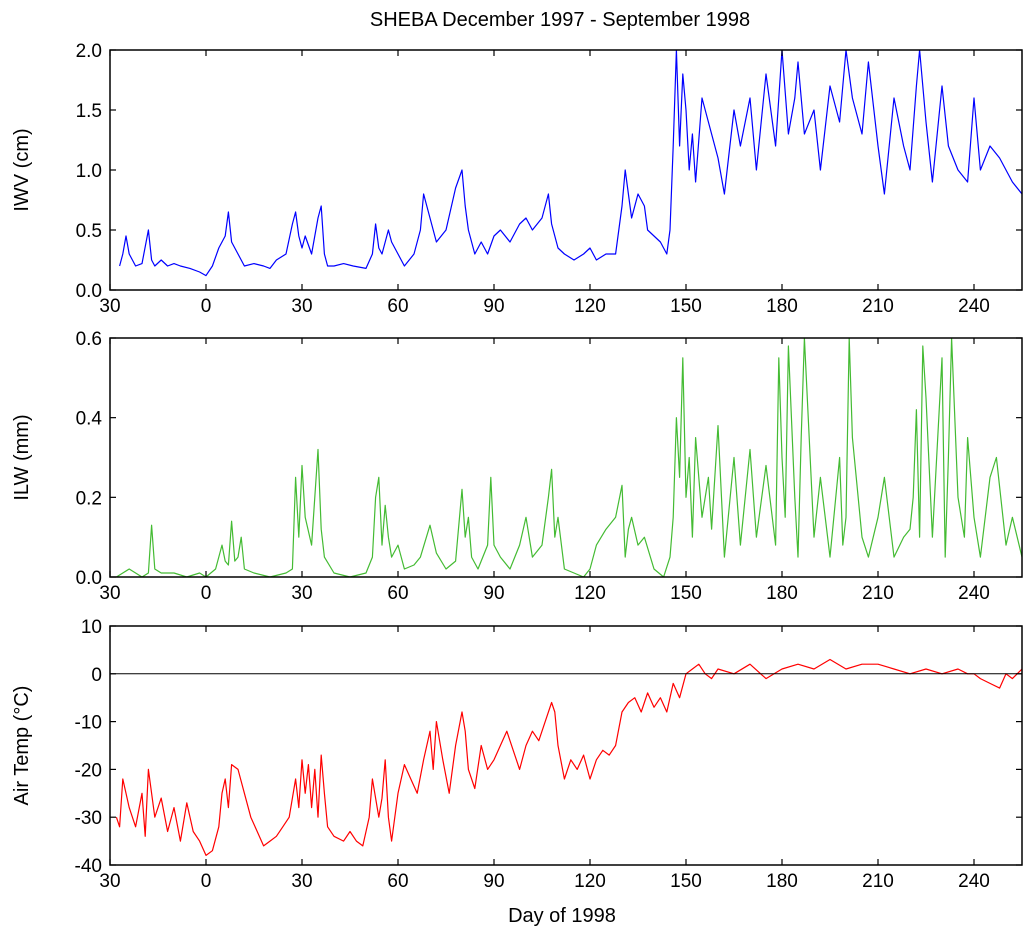 This screenshot has width=1024, height=930. Describe the element at coordinates (89, 51) in the screenshot. I see `y-tick-label: 2.0` at that location.